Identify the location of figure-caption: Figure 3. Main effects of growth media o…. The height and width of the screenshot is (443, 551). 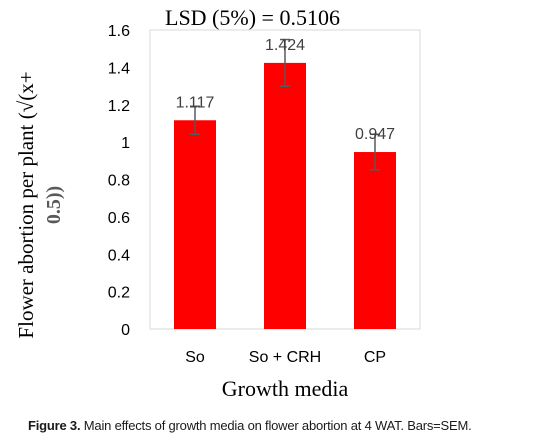
(288, 425).